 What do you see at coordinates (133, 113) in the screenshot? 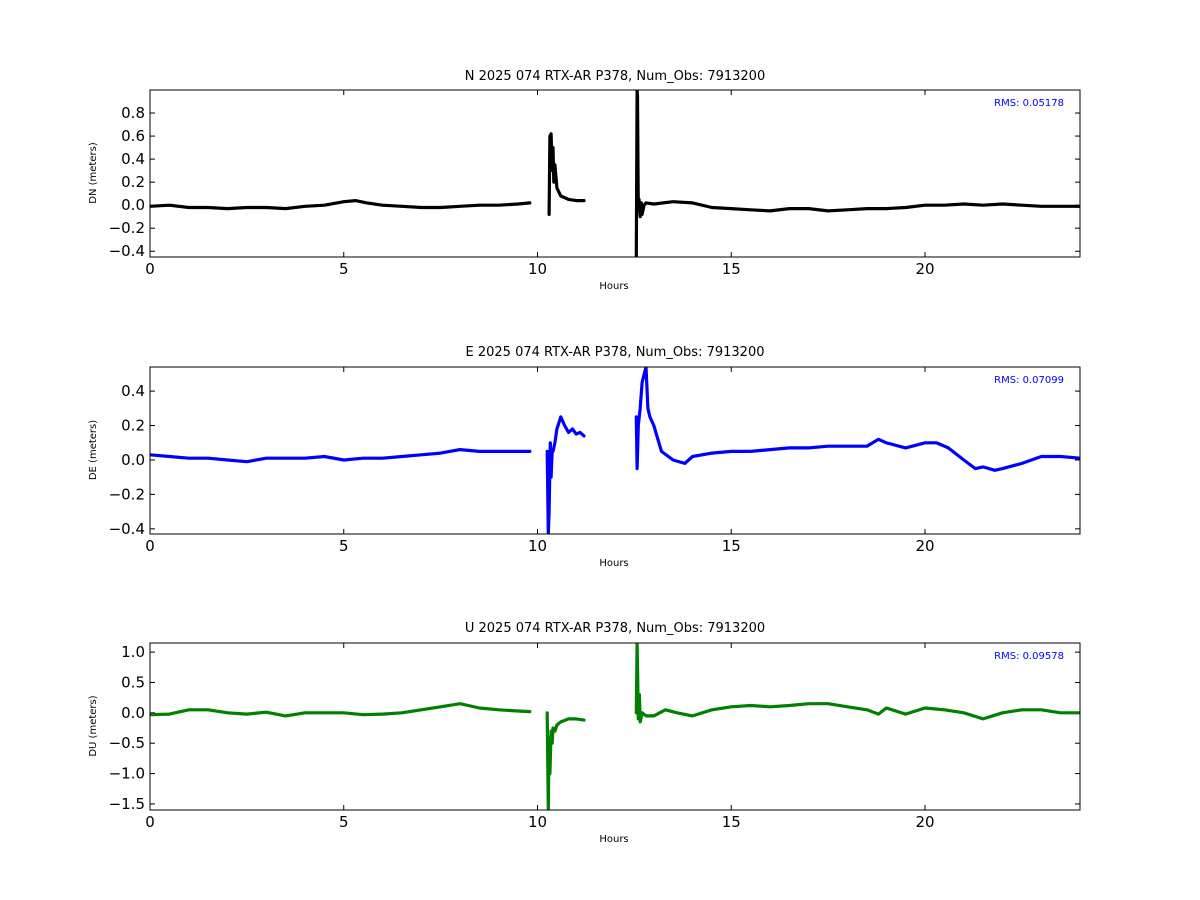
I see `panel-north-ytick-label: 0.8` at bounding box center [133, 113].